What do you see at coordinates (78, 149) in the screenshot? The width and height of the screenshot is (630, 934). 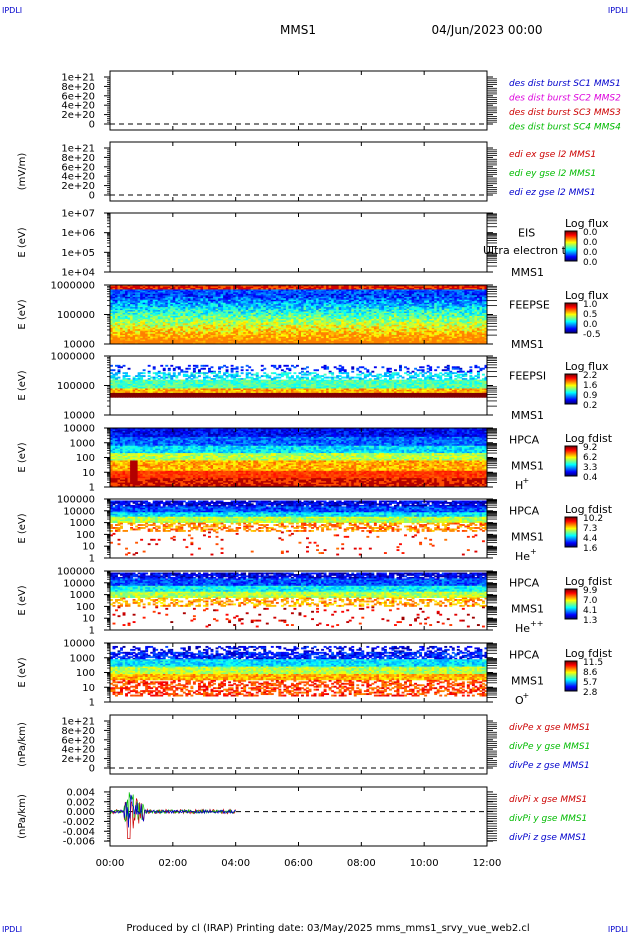 I see `y-tick-label: 1e+21` at bounding box center [78, 149].